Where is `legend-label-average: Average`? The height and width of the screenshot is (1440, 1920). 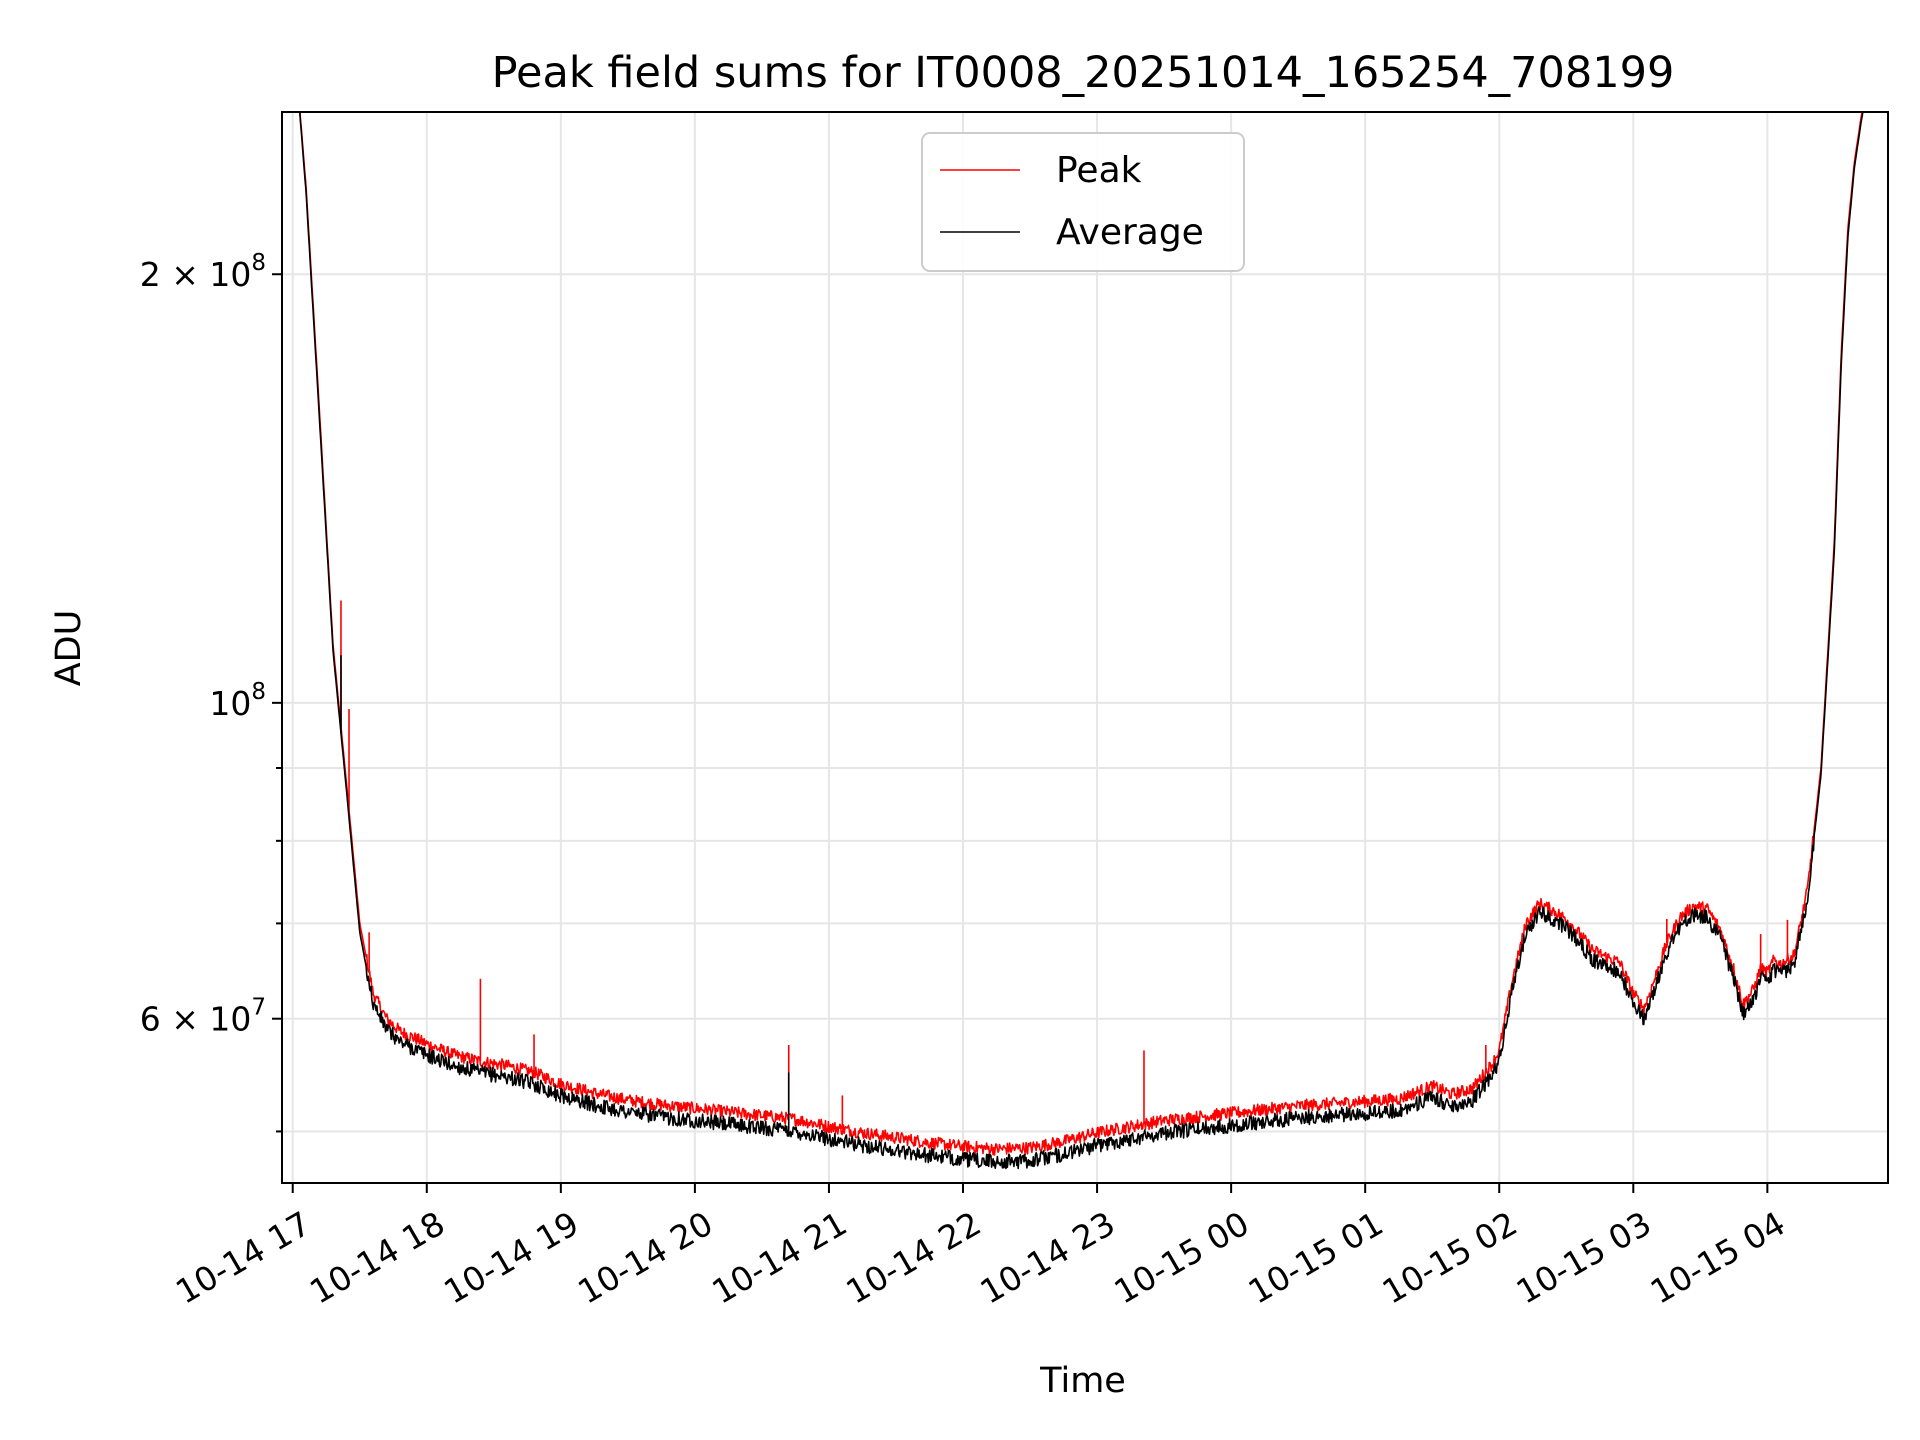 legend-label-average: Average is located at coordinates (1130, 232).